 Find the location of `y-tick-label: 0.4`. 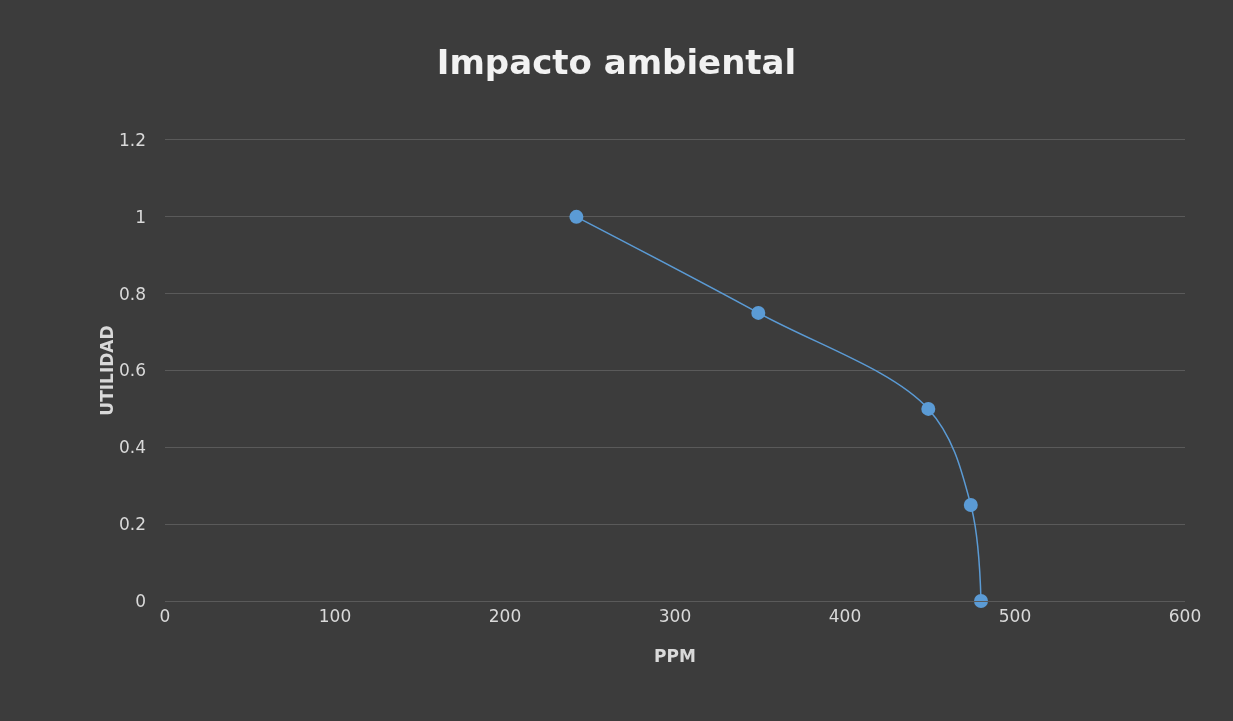

y-tick-label: 0.4 is located at coordinates (132, 447).